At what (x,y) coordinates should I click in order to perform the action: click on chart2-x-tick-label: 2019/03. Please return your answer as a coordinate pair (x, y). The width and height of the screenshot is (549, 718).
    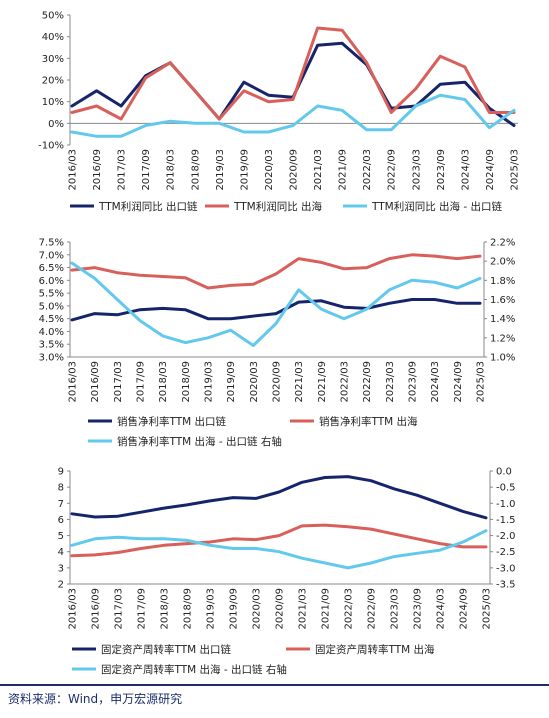
    Looking at the image, I should click on (209, 382).